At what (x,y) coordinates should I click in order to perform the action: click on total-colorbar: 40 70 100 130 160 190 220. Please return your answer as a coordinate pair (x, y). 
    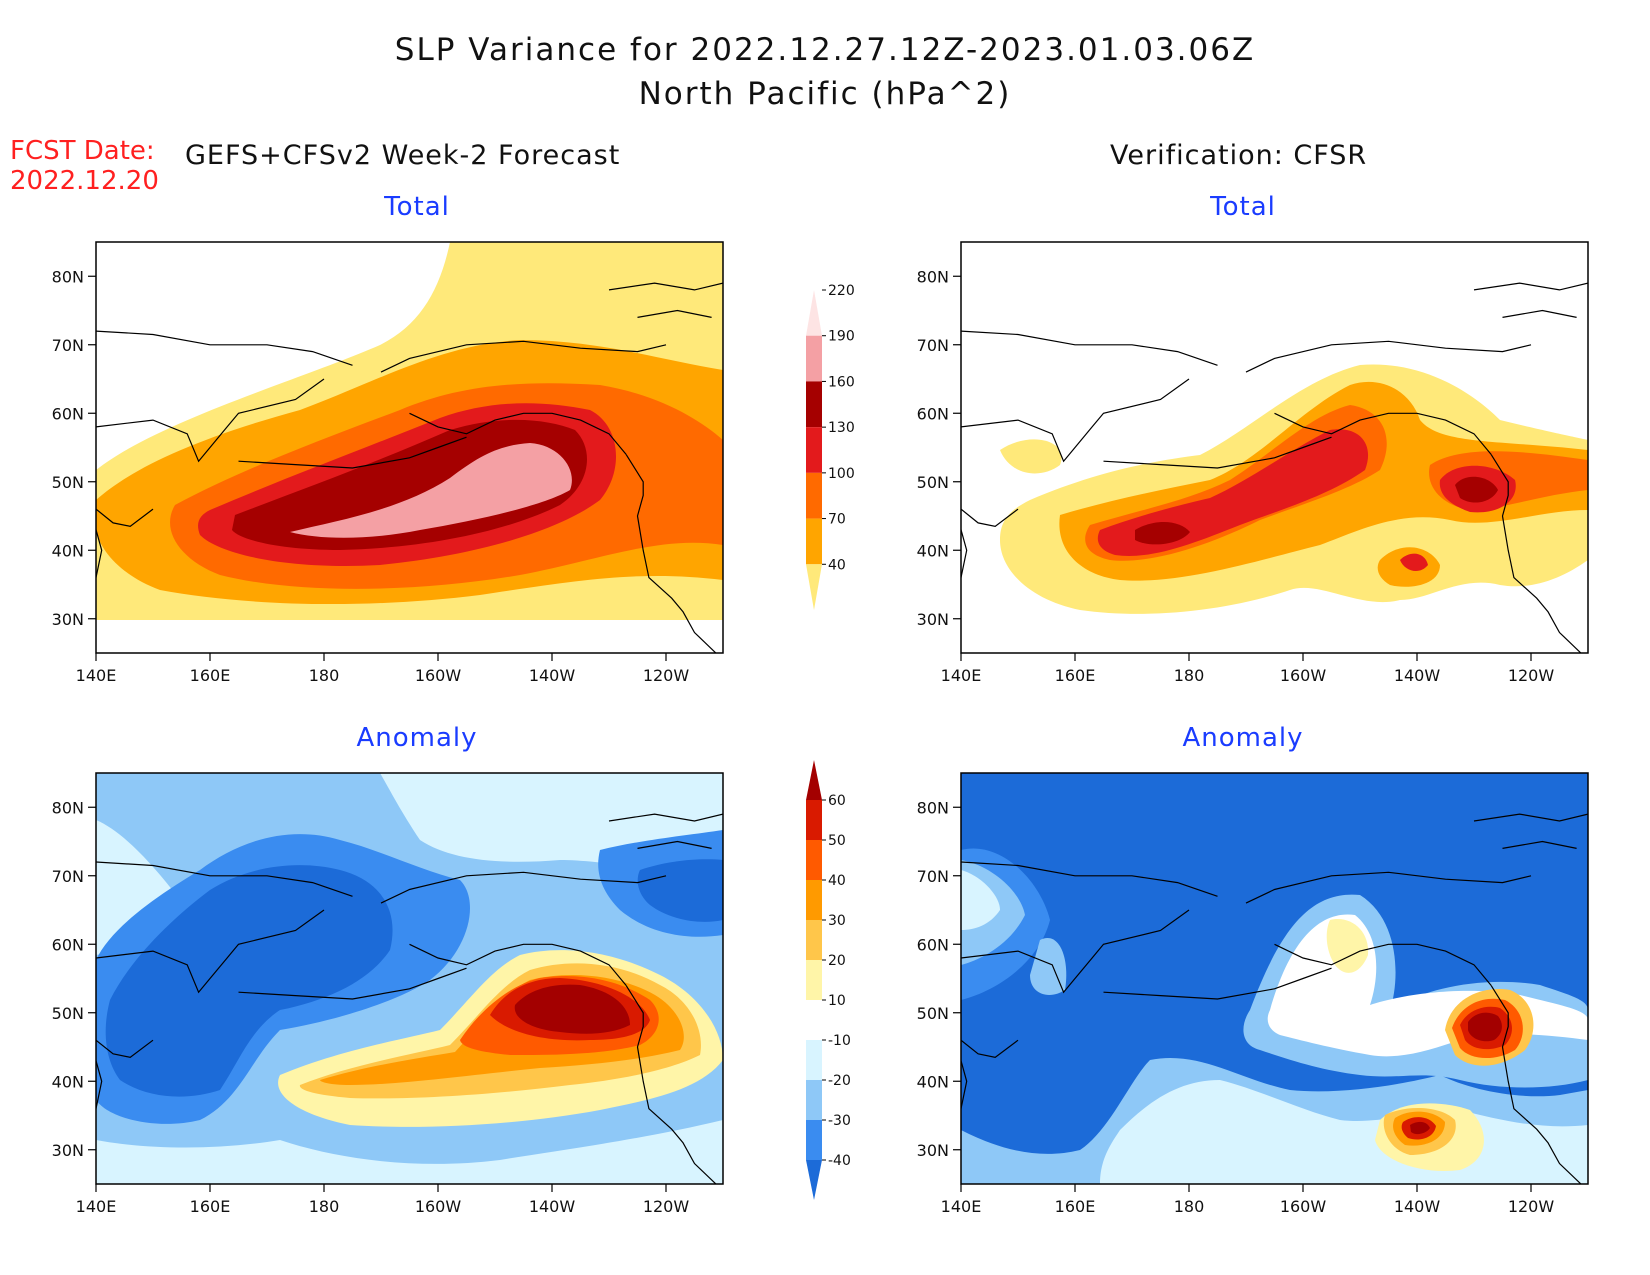
    Looking at the image, I should click on (830, 446).